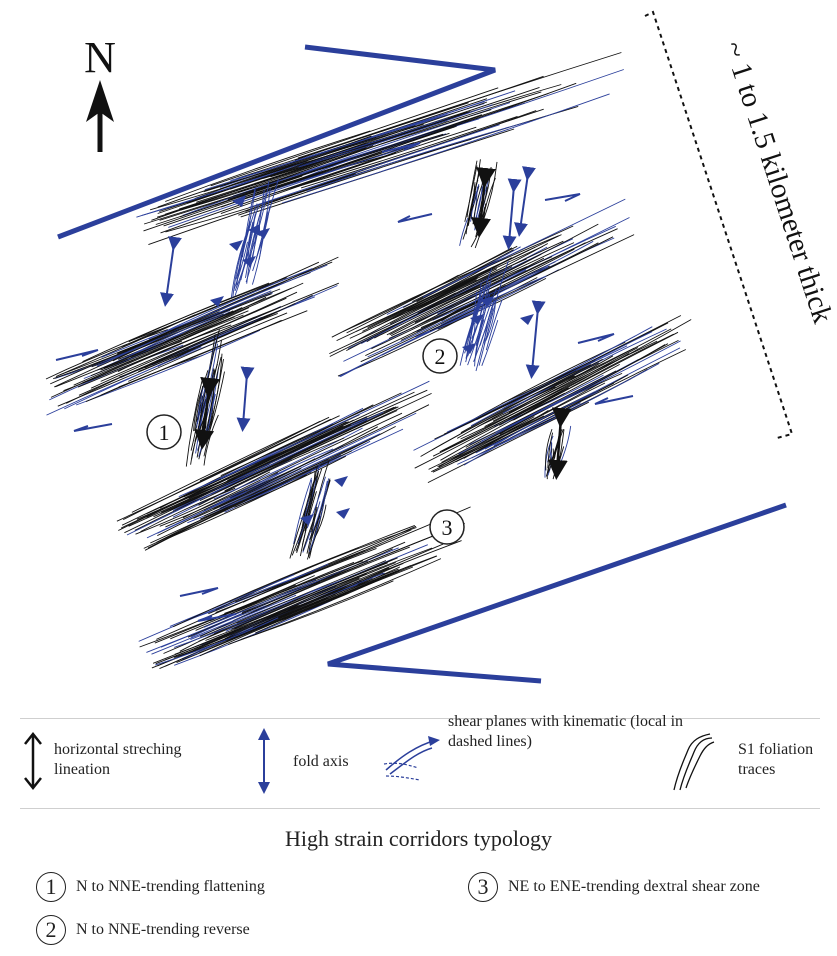 The width and height of the screenshot is (837, 956). What do you see at coordinates (150, 887) in the screenshot?
I see `typology-item-1: 1 N to NNE-trending flattening` at bounding box center [150, 887].